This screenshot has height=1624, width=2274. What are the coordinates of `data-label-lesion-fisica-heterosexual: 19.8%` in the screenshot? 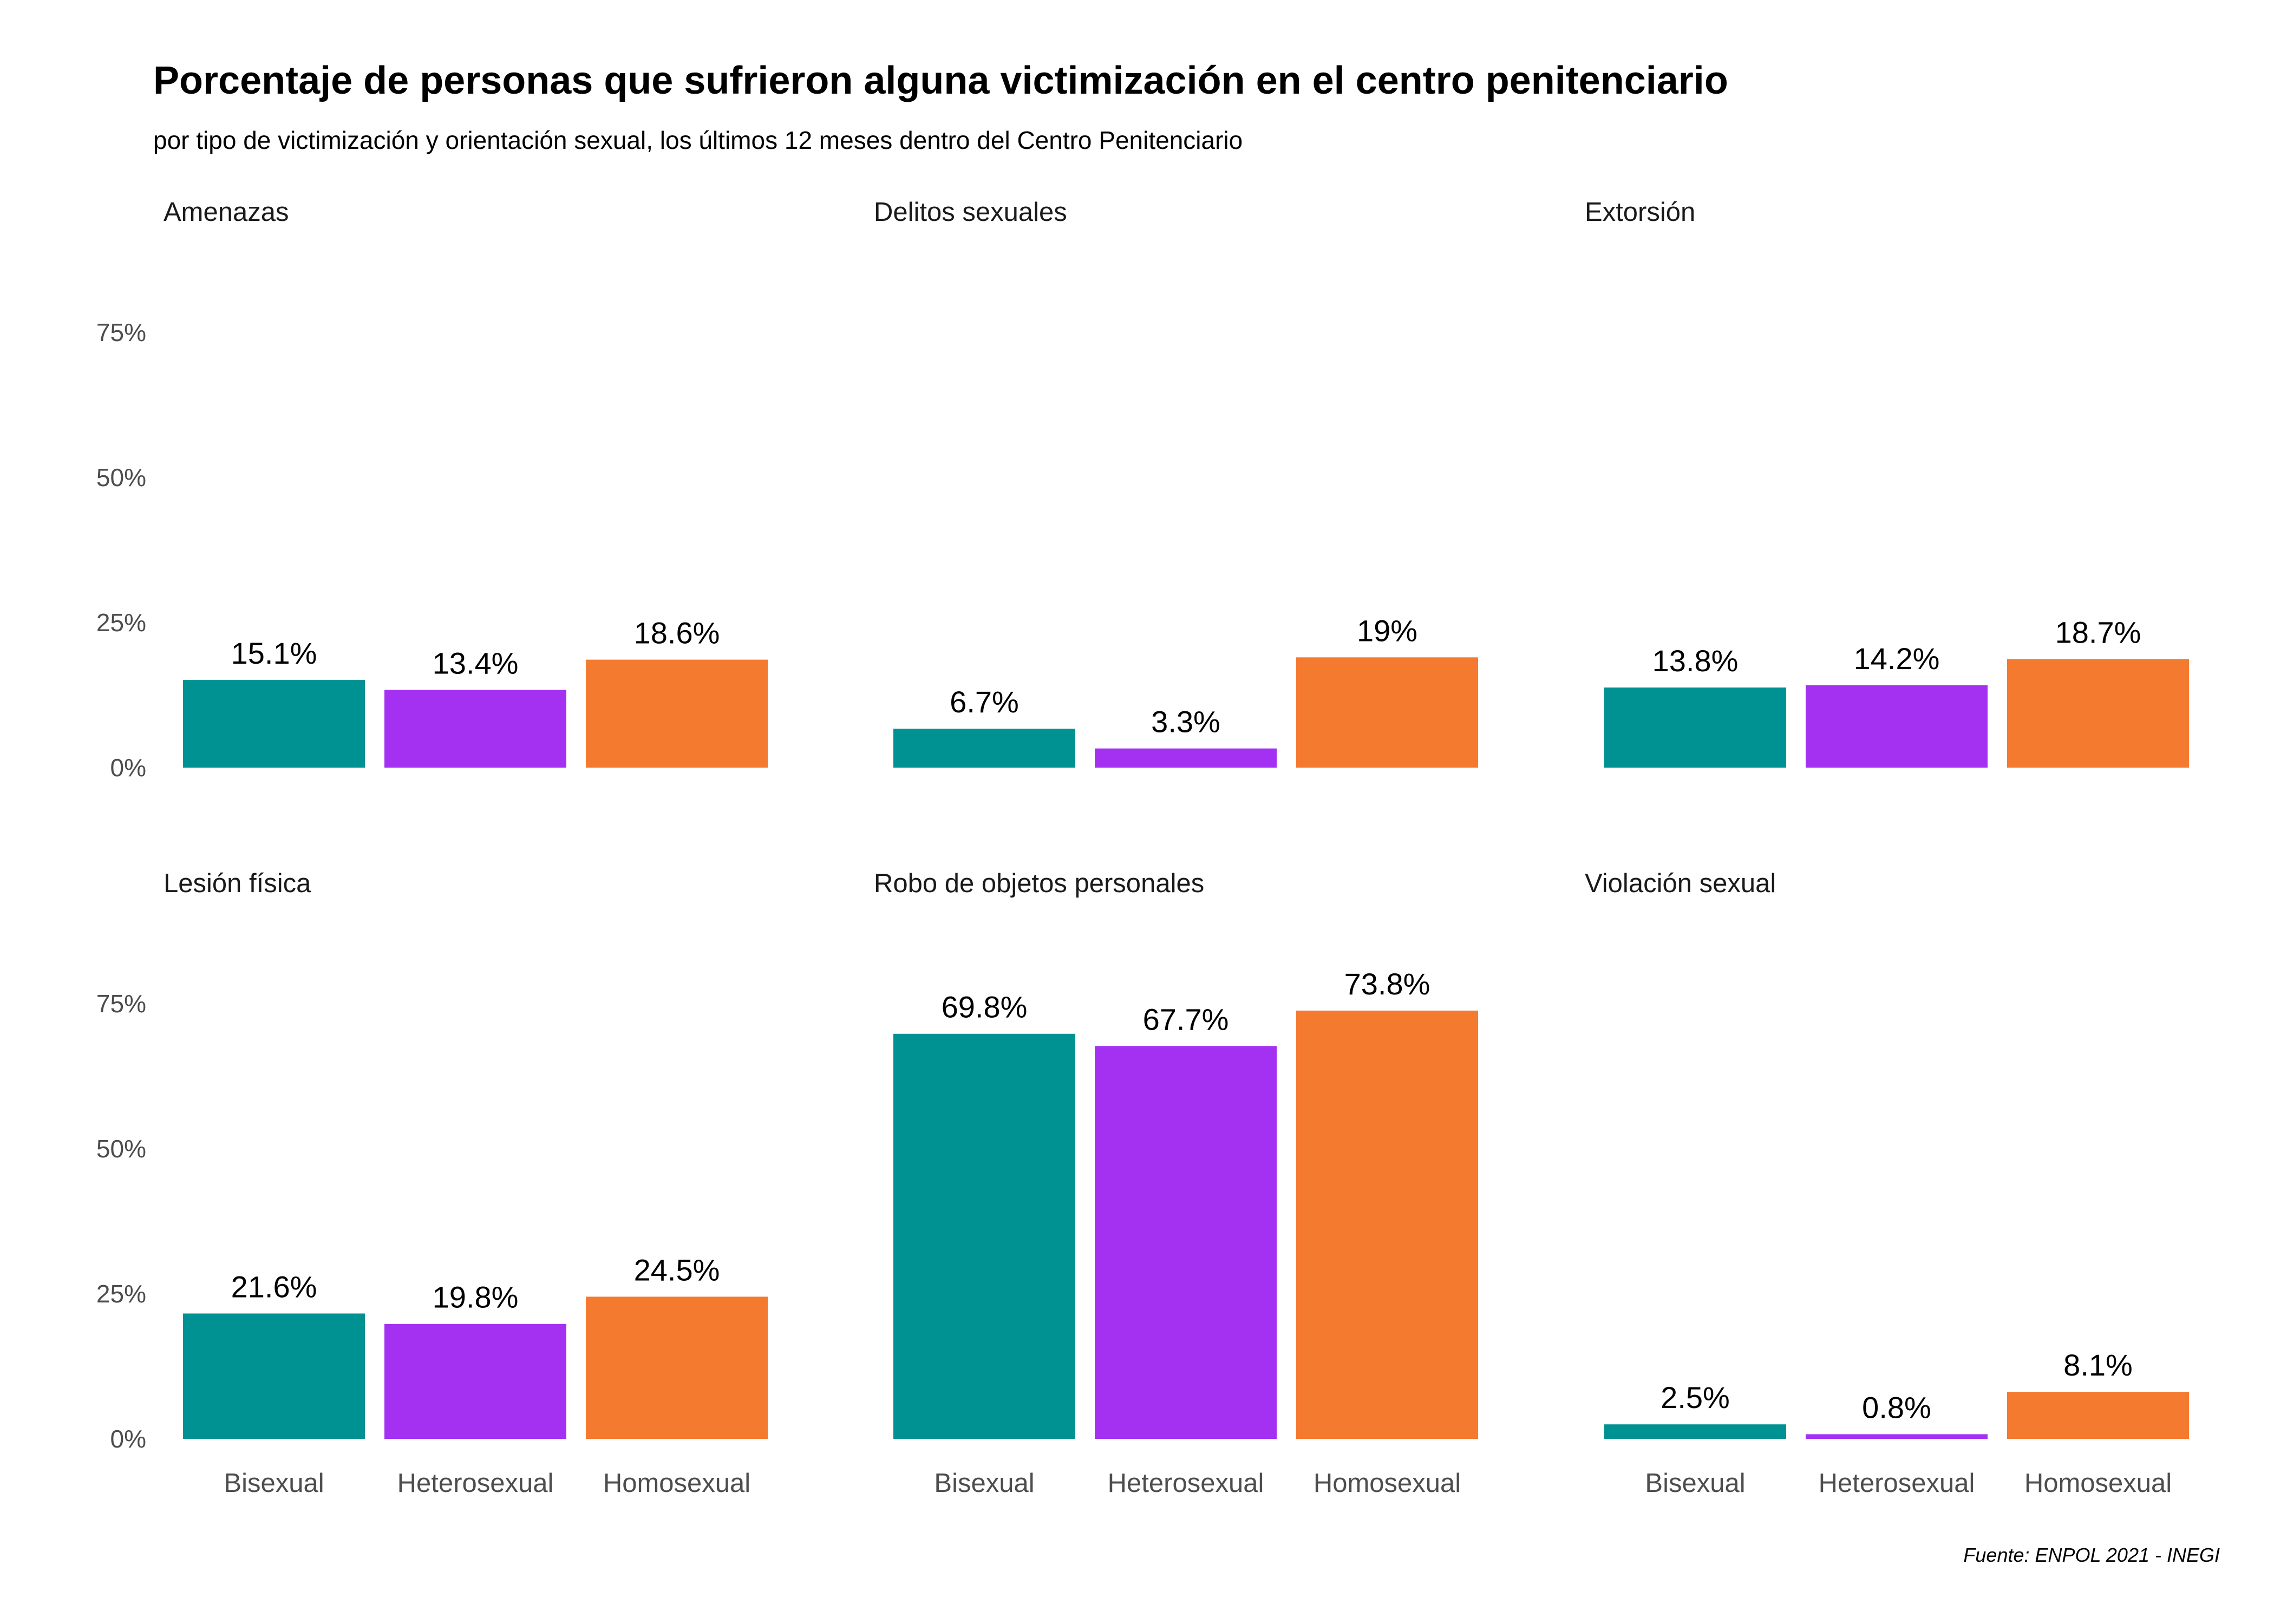 It's located at (476, 1297).